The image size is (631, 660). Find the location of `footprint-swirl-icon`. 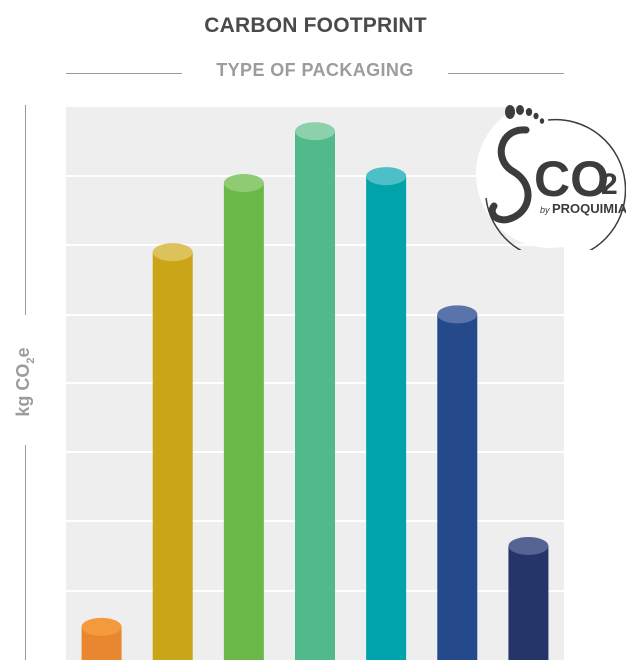

footprint-swirl-icon is located at coordinates (510, 175).